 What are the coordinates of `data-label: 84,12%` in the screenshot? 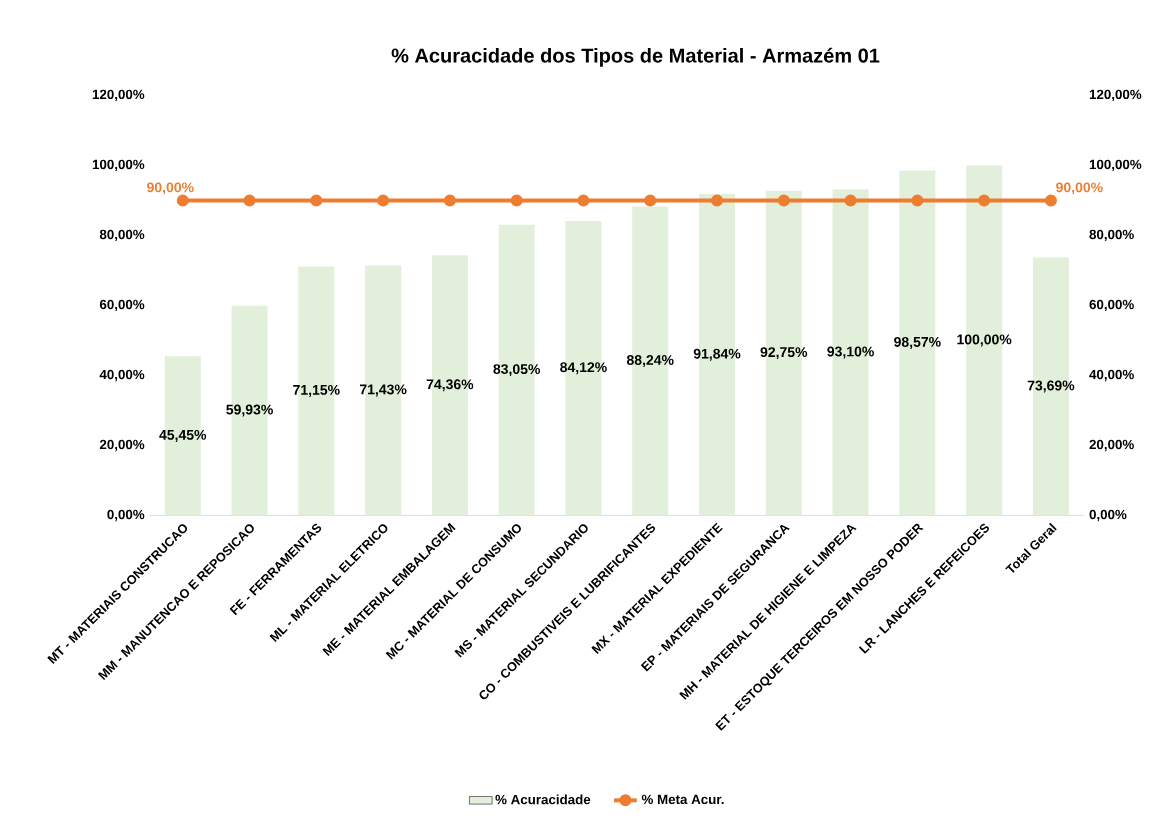 It's located at (583, 368).